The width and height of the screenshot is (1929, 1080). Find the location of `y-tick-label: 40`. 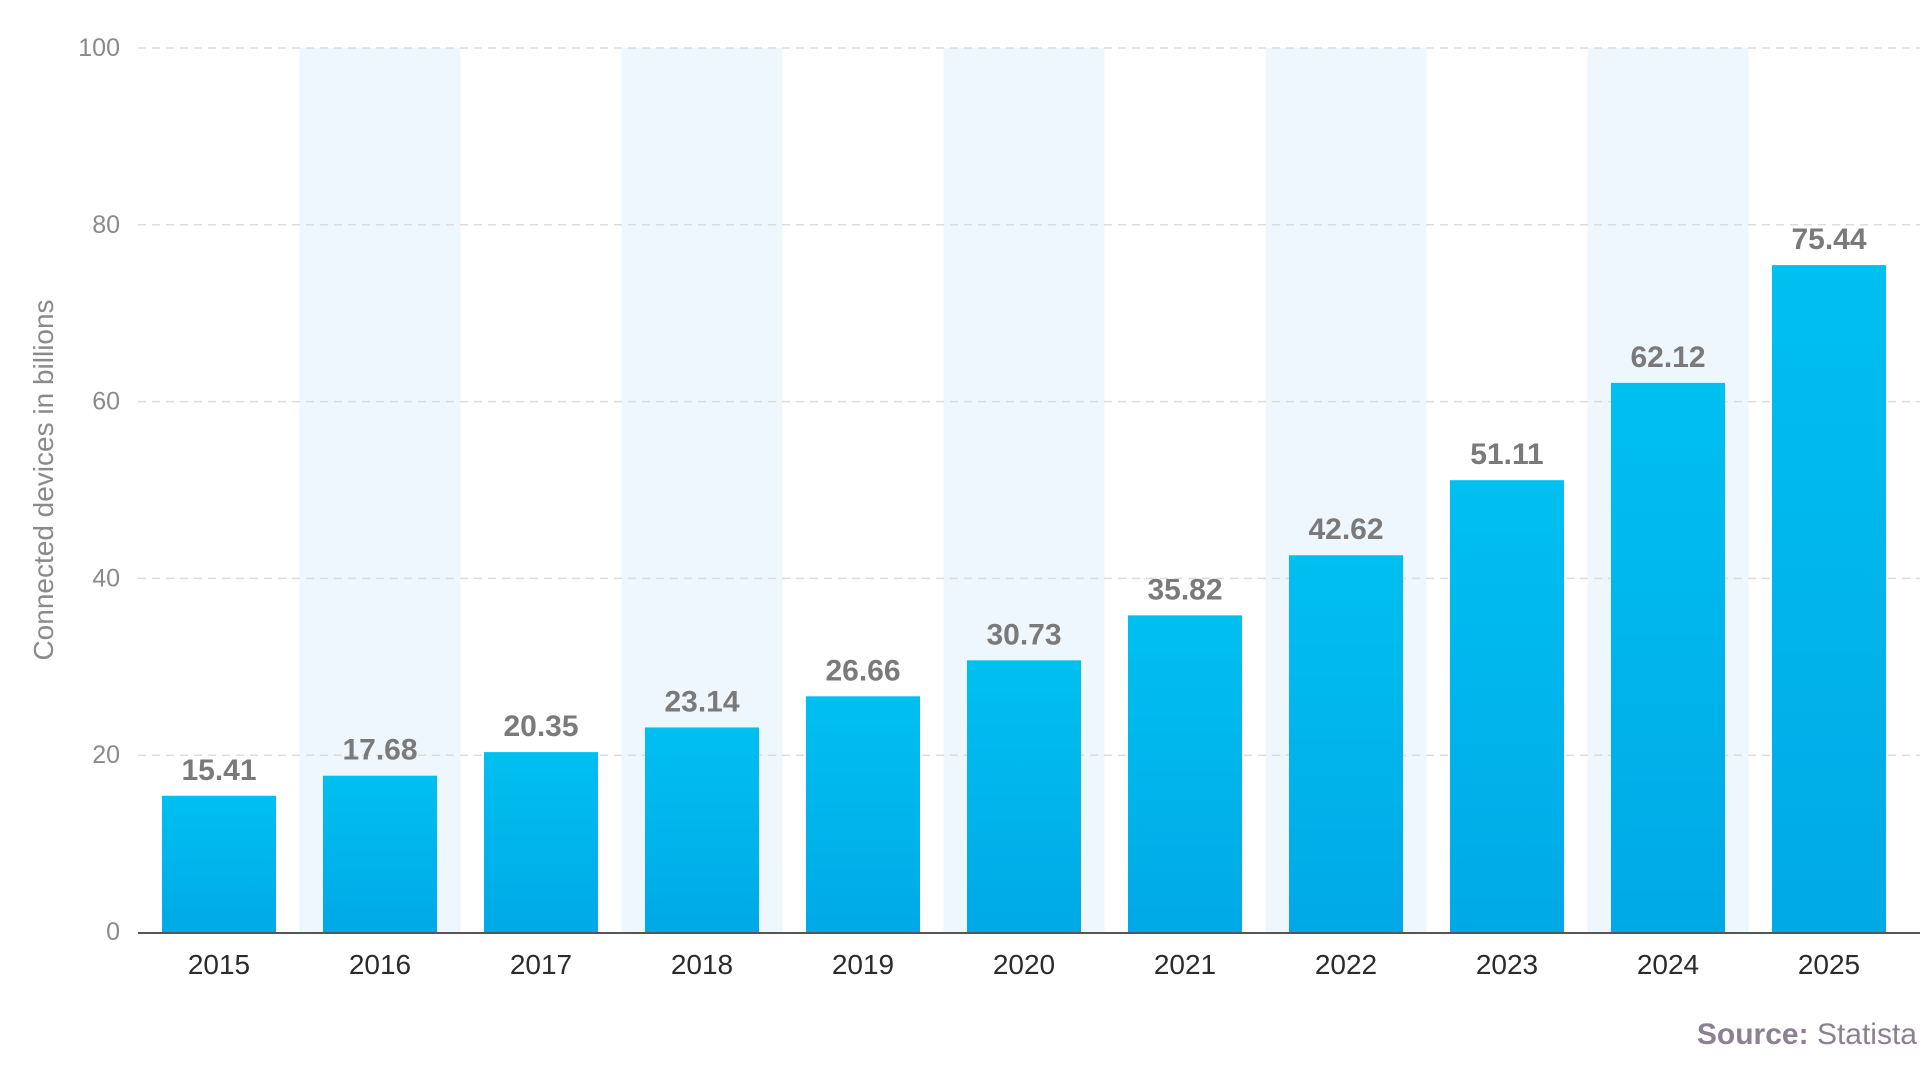

y-tick-label: 40 is located at coordinates (106, 578).